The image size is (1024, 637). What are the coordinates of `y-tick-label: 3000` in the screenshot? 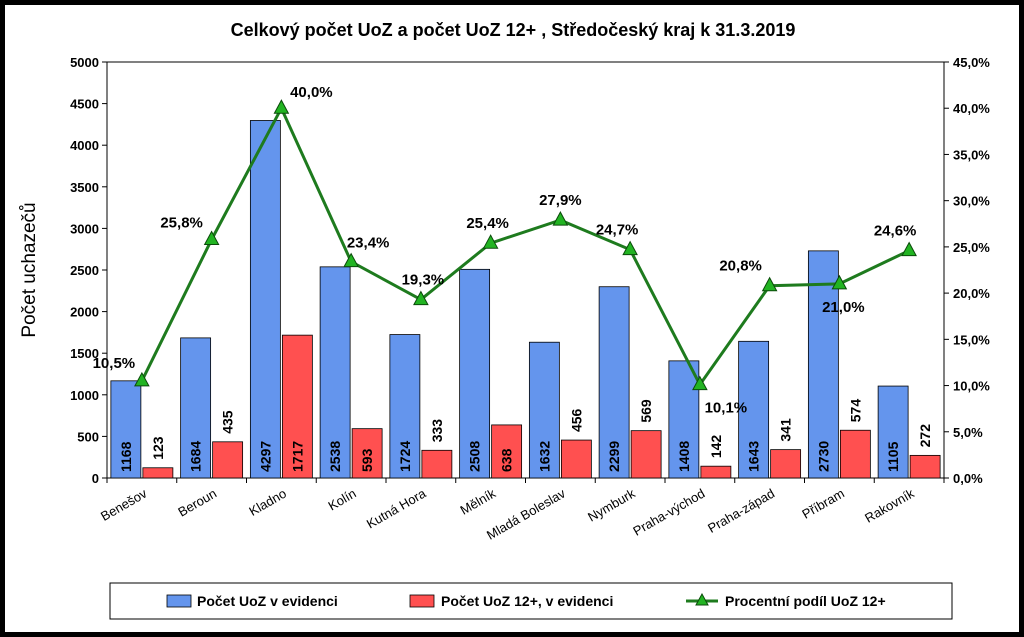 It's located at (84, 228).